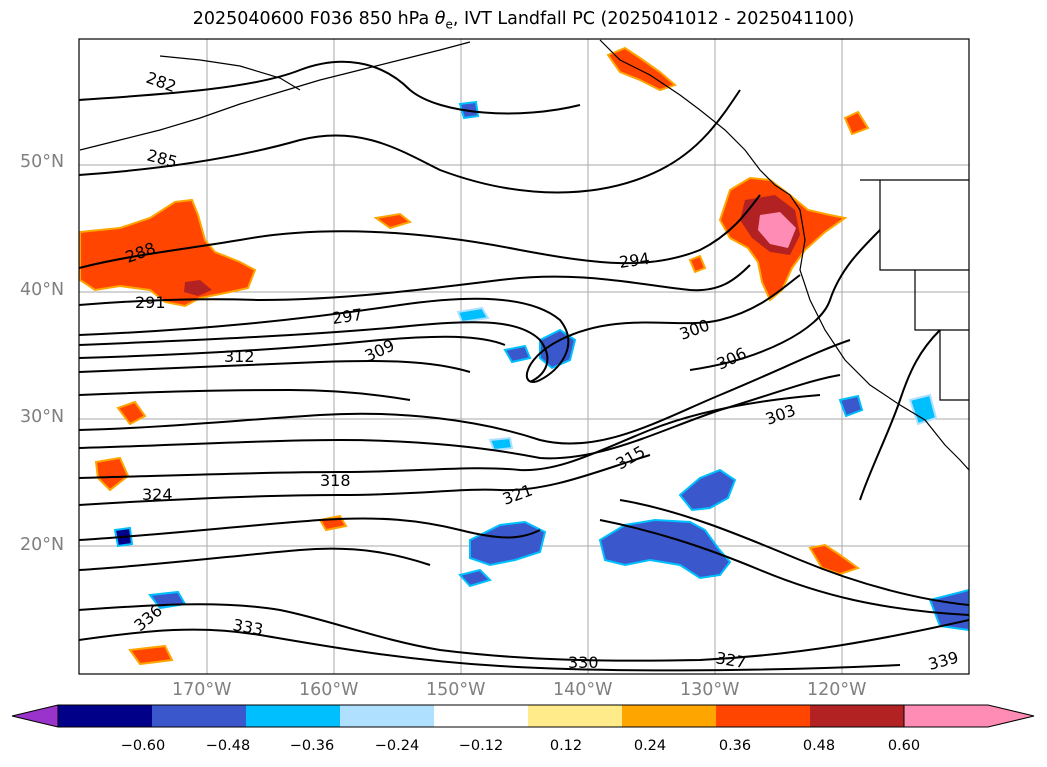  Describe the element at coordinates (157, 494) in the screenshot. I see `contour-label: 324` at that location.